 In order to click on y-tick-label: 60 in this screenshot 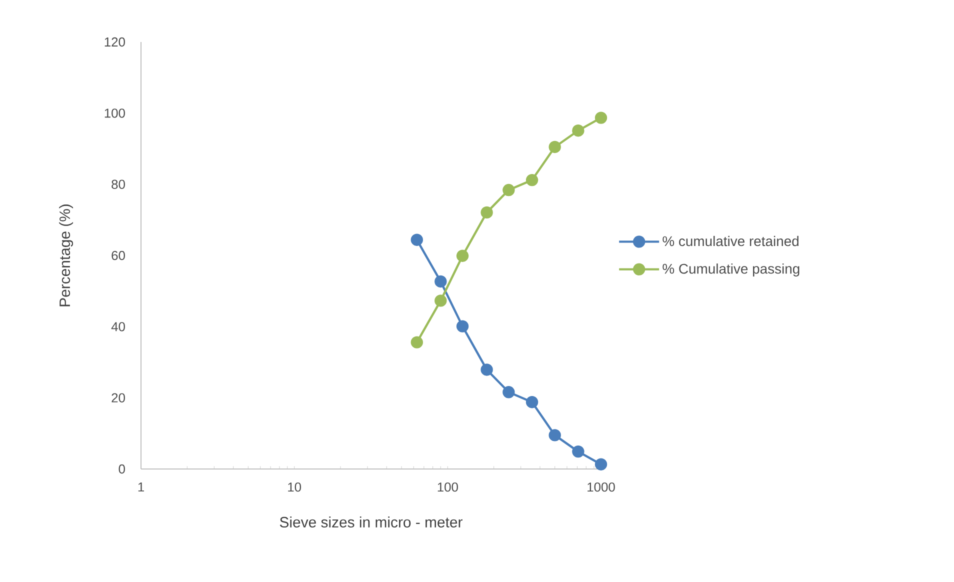, I will do `click(118, 255)`.